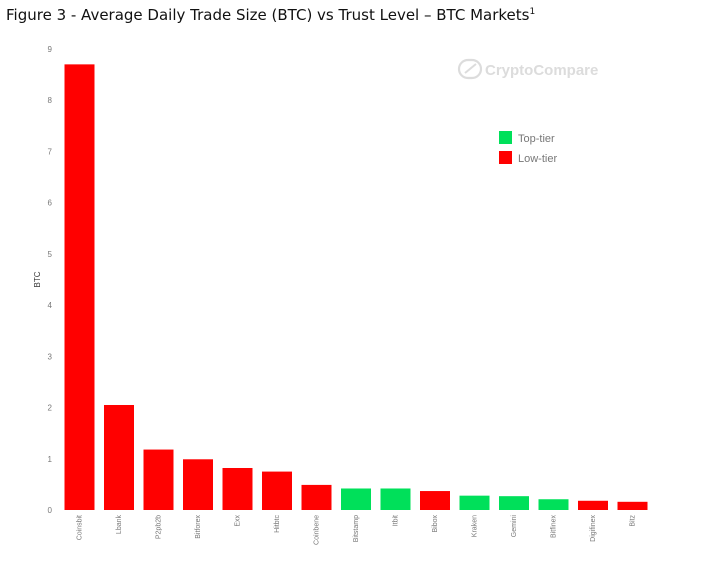 This screenshot has height=568, width=712. I want to click on legend-low-tier-label: Low-tier, so click(537, 159).